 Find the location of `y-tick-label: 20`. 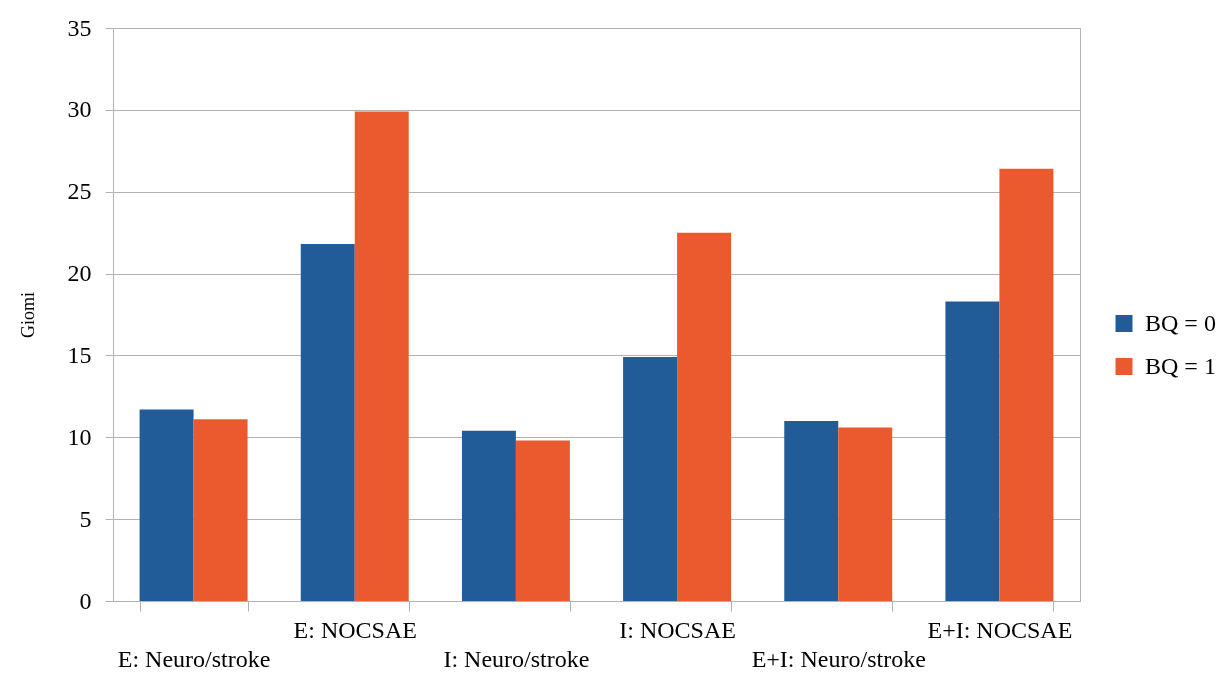

y-tick-label: 20 is located at coordinates (79, 273).